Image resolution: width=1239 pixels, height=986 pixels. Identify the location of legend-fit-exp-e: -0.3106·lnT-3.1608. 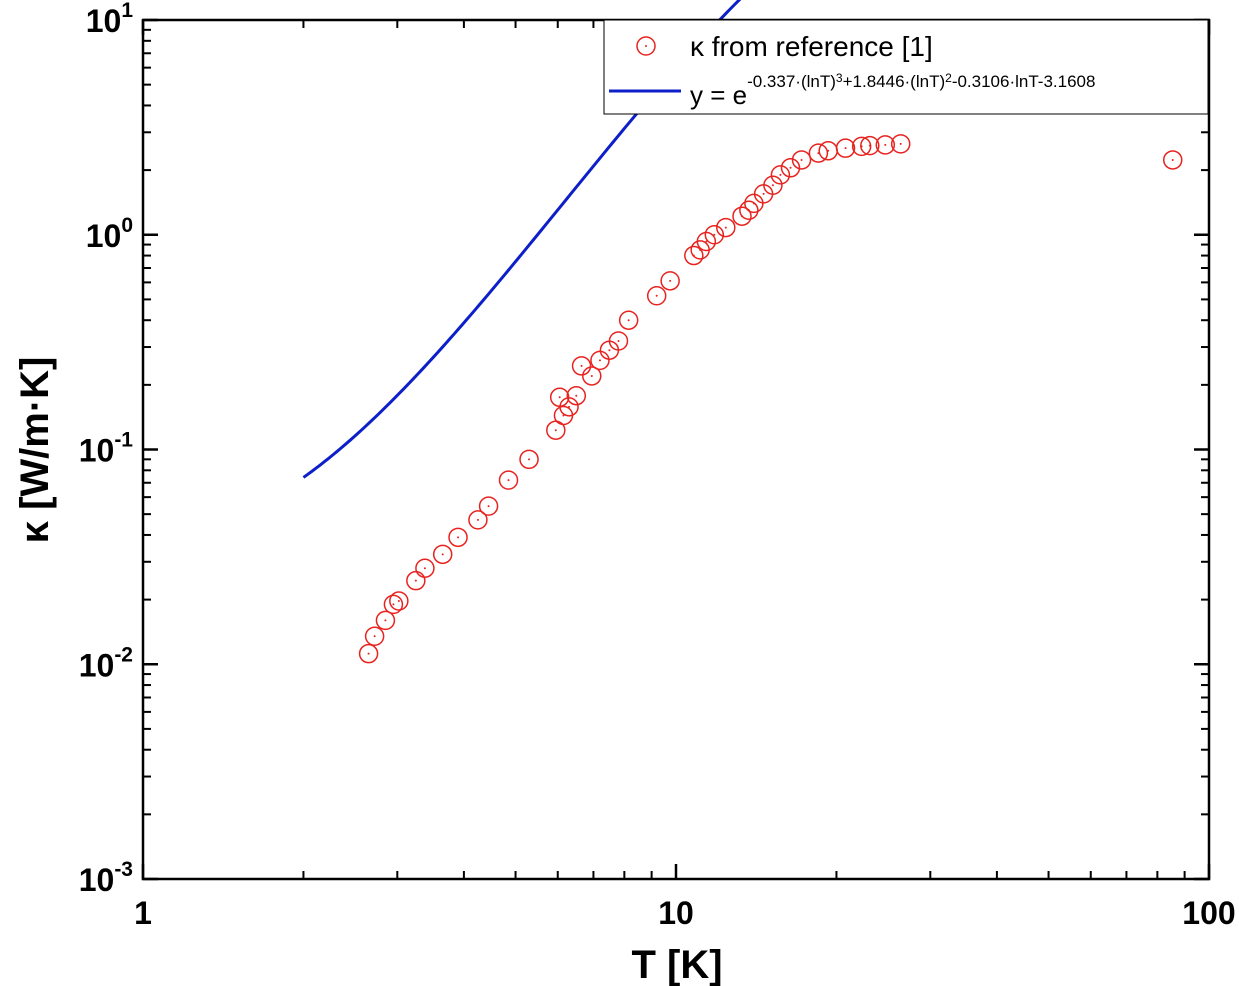
(1024, 81).